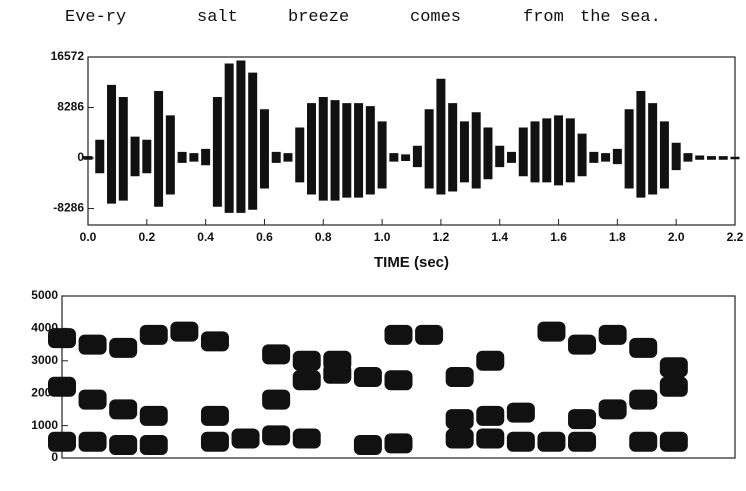 The height and width of the screenshot is (491, 746). Describe the element at coordinates (441, 237) in the screenshot. I see `x-tick-label: 1.2` at that location.